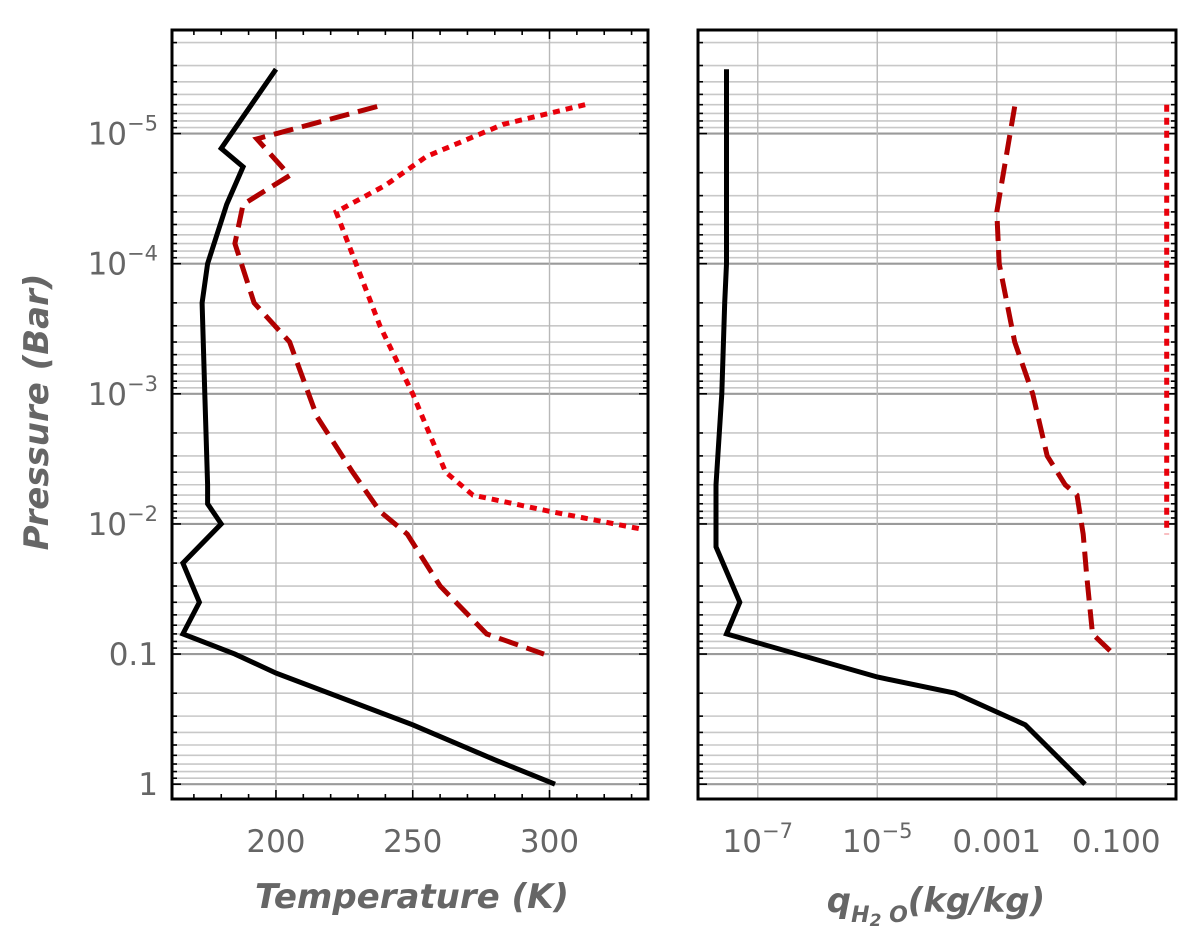 Image resolution: width=1200 pixels, height=942 pixels. What do you see at coordinates (876, 921) in the screenshot?
I see `right-x-axis-title-sub2: 2` at bounding box center [876, 921].